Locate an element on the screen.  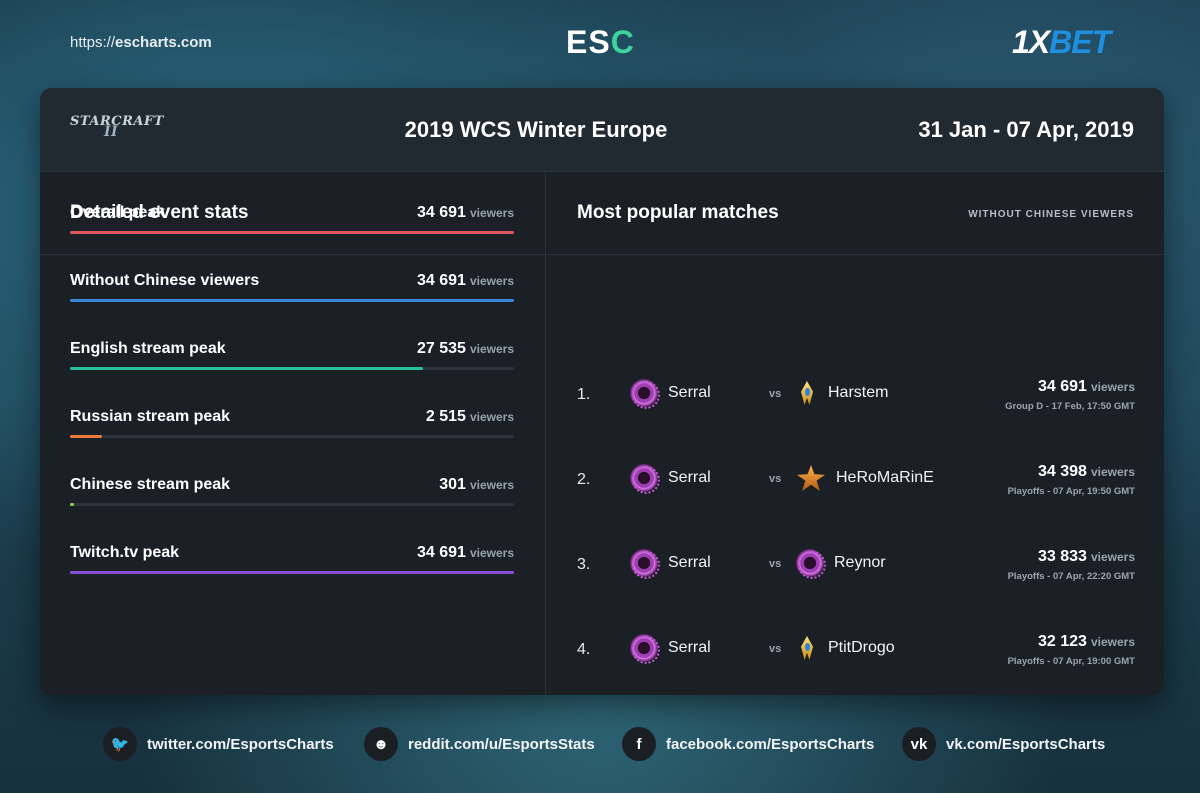
top-bar: https://escharts.com ES C 1XBET is located at coordinates (600, 44).